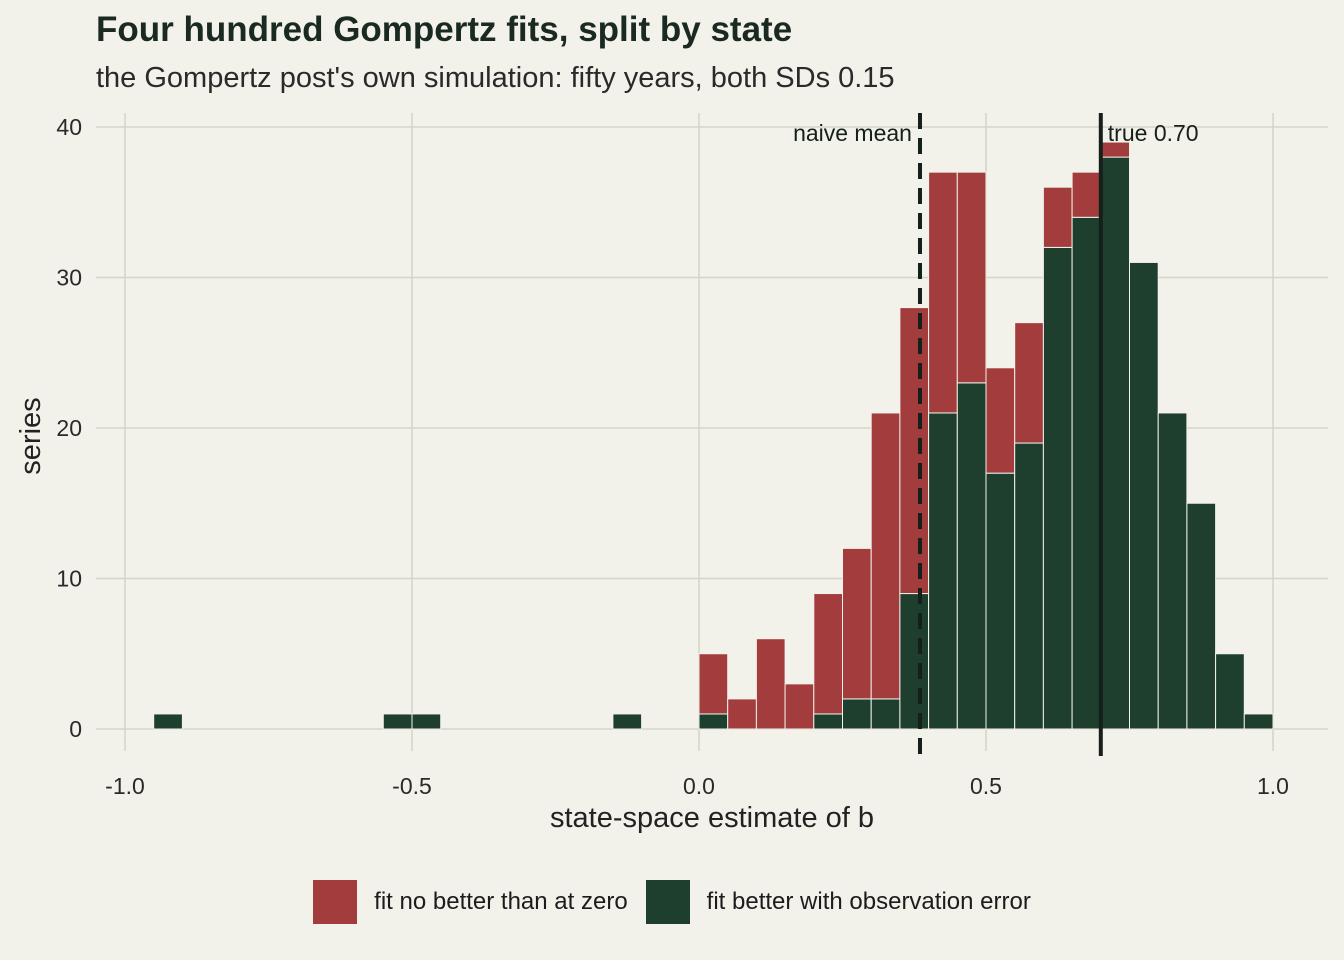 The image size is (1344, 960). Describe the element at coordinates (125, 786) in the screenshot. I see `x-tick-label: -1.0` at that location.